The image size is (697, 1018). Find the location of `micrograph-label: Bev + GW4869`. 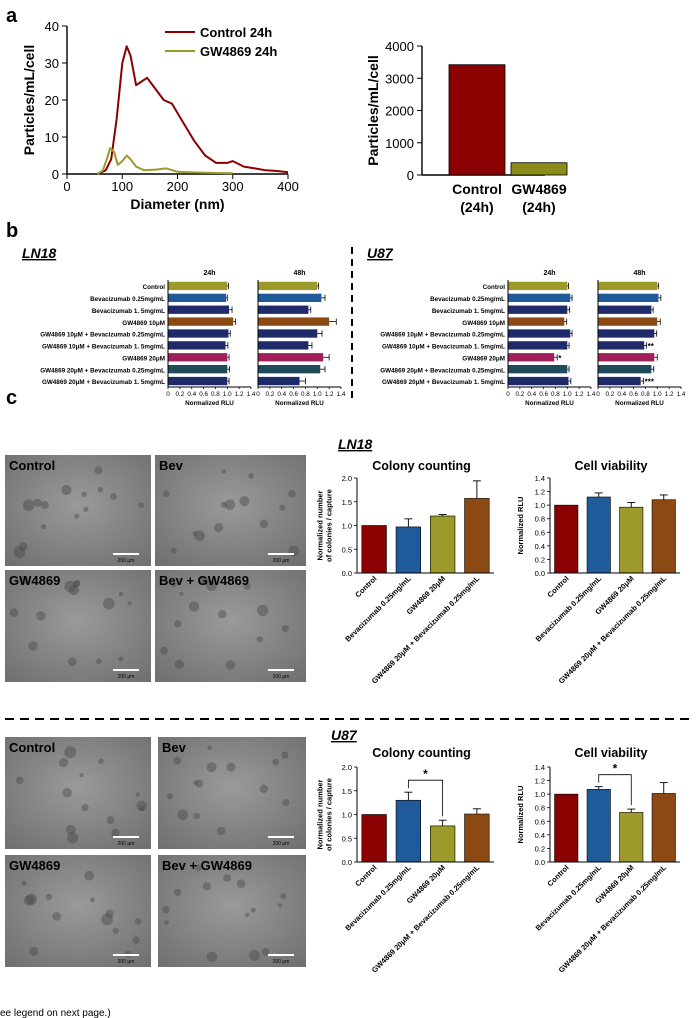

micrograph-label: Bev + GW4869 is located at coordinates (204, 580).